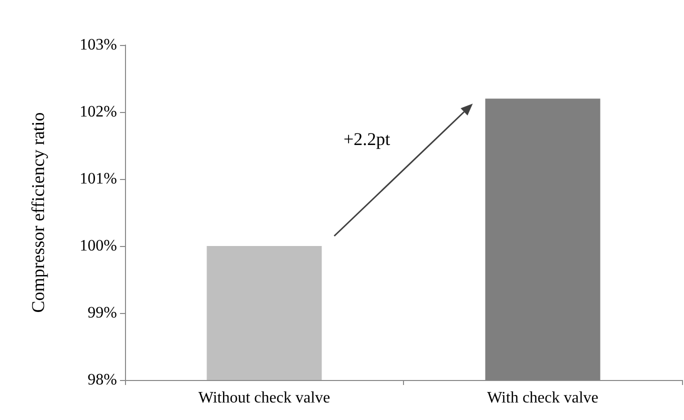 This screenshot has height=420, width=684. Describe the element at coordinates (542, 398) in the screenshot. I see `x-tick-label: With check valve` at that location.